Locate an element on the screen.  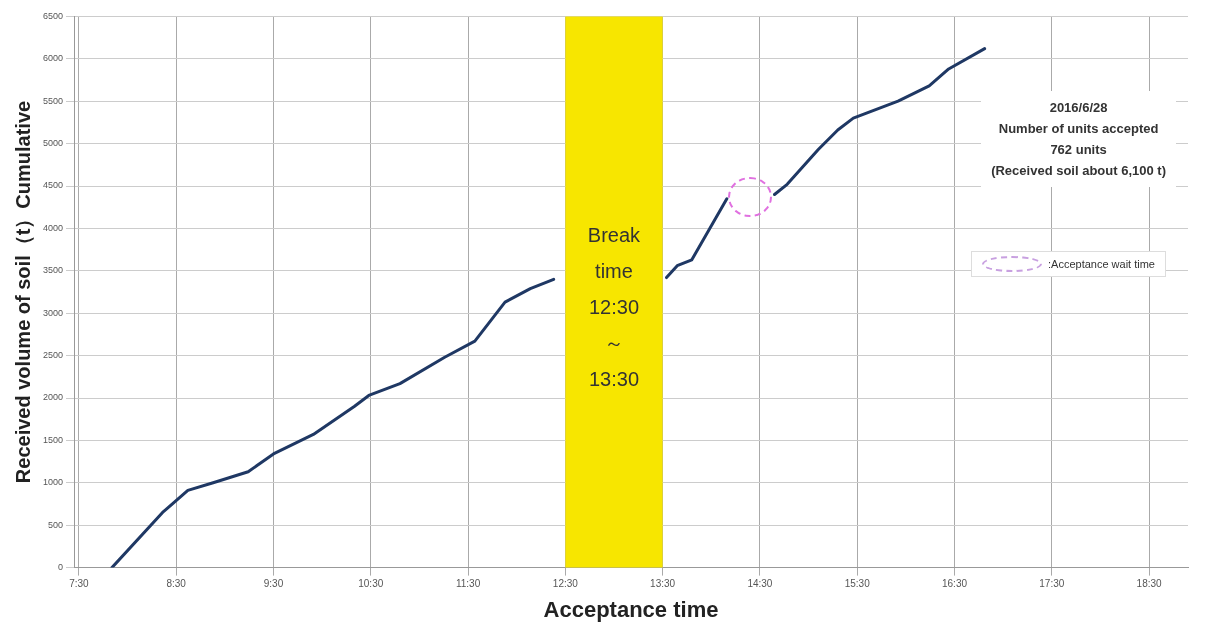
x-tick-label: 8:30 is located at coordinates (176, 584).